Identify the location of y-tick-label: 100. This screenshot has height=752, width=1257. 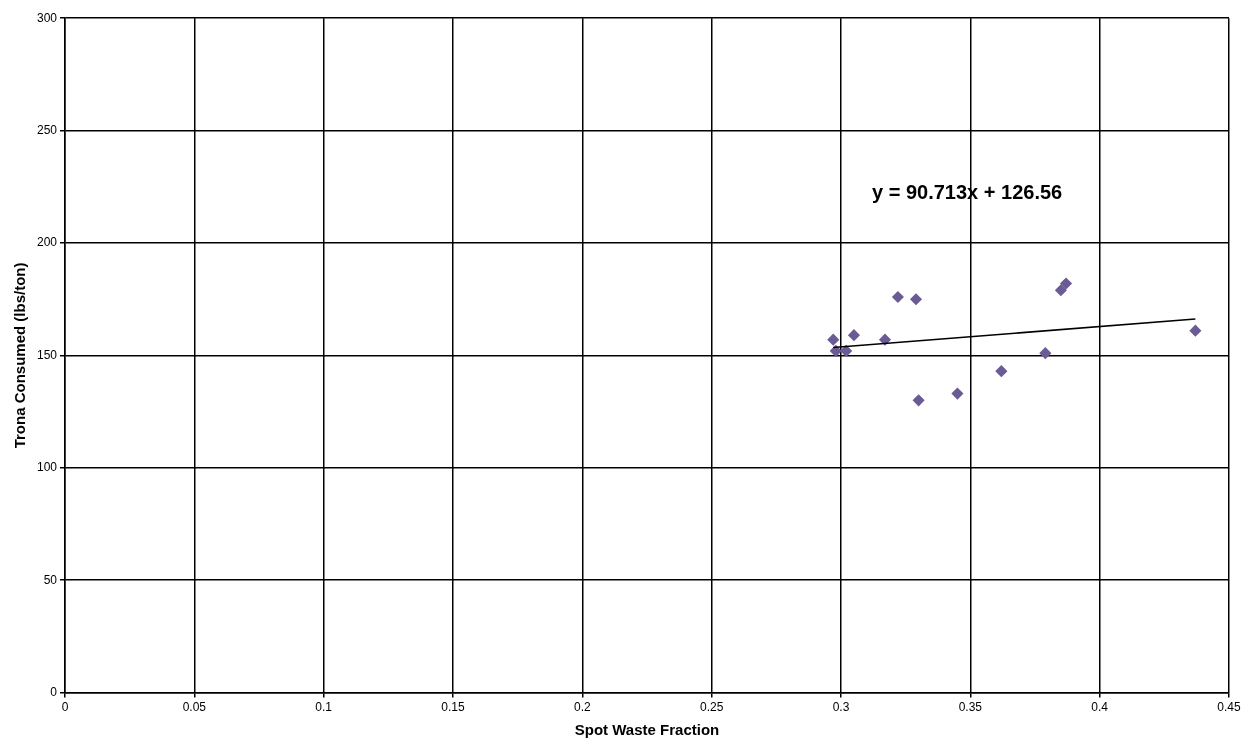
(47, 467).